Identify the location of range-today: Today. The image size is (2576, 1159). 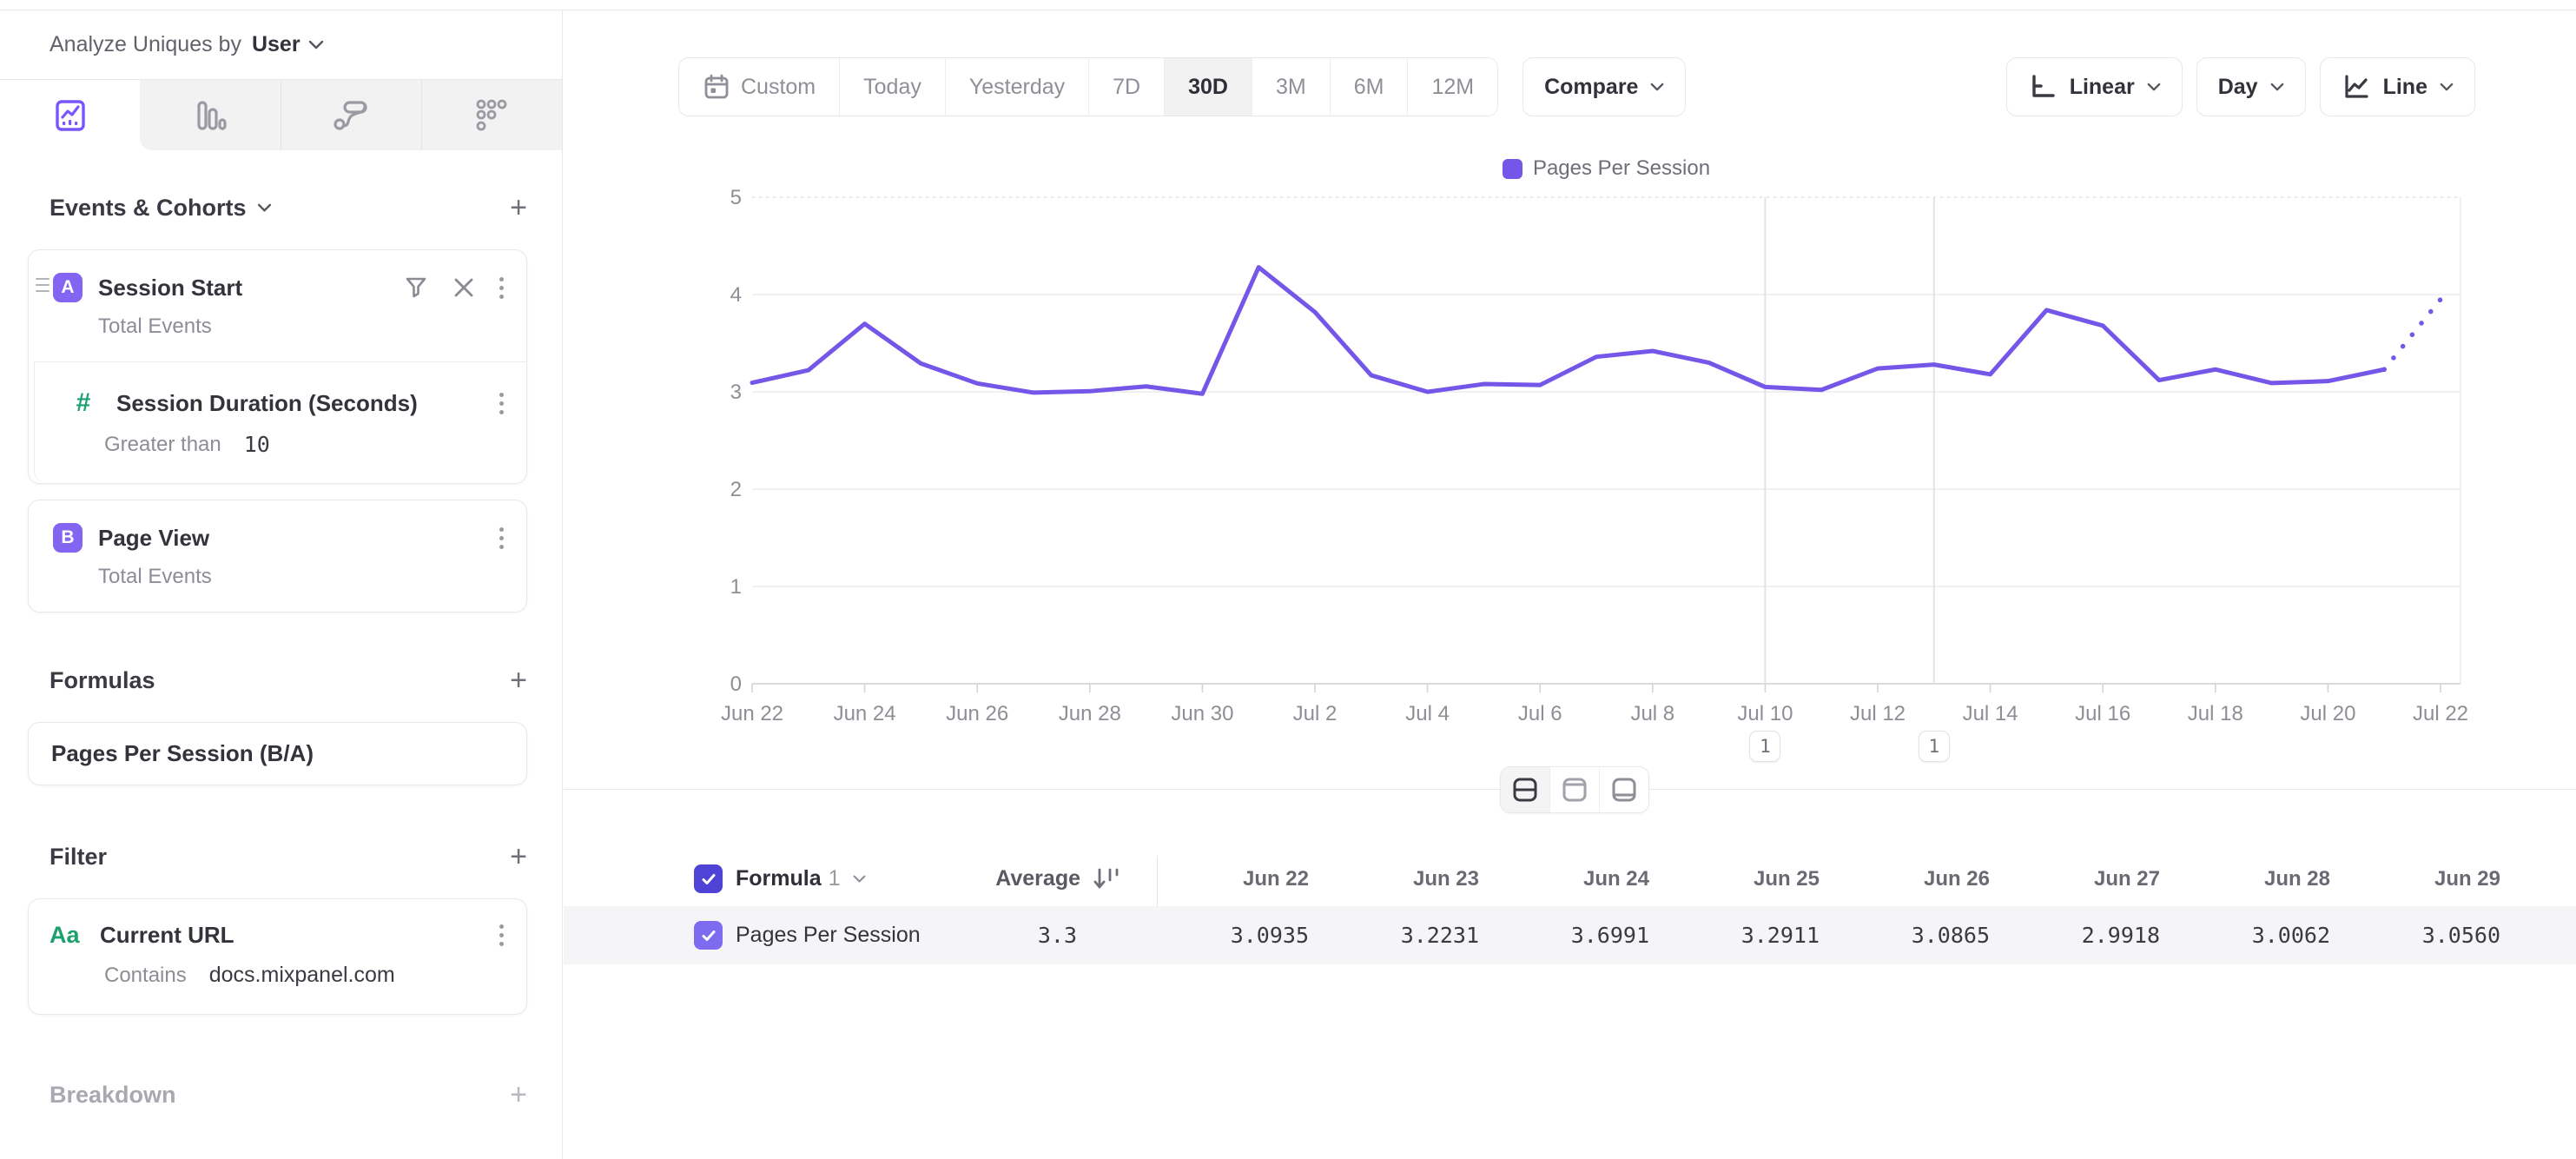
(892, 87).